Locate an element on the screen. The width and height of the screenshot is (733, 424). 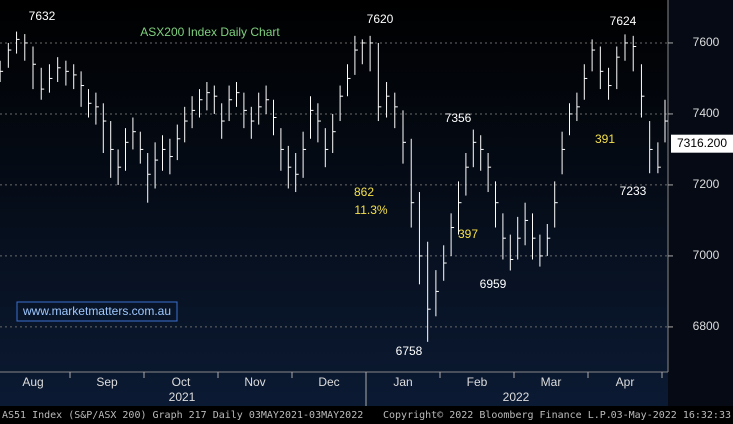
x-tick-label: Nov is located at coordinates (254, 382).